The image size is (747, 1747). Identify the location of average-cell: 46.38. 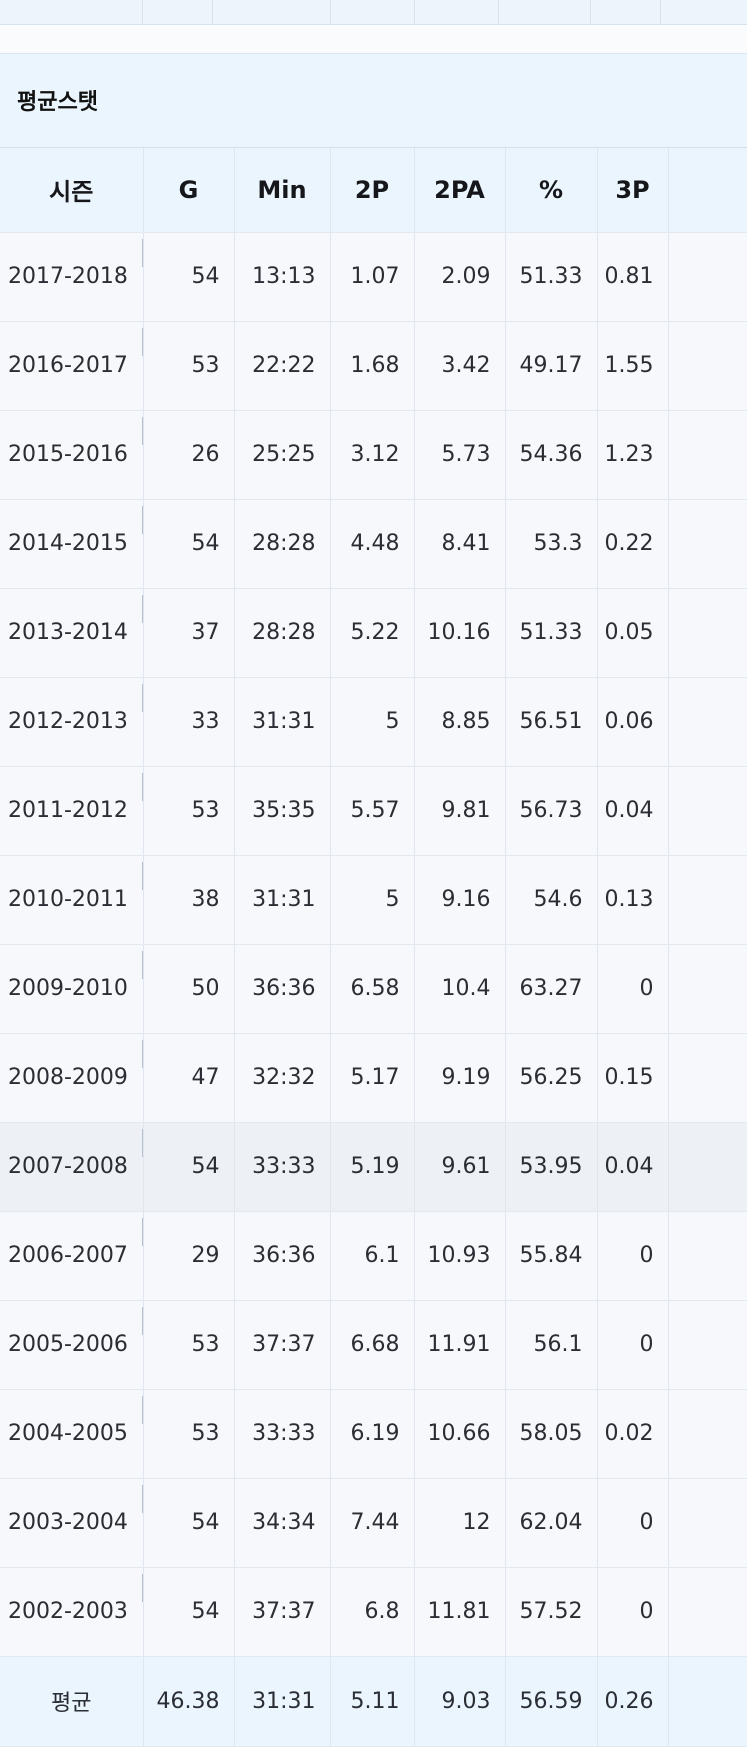
(189, 1701).